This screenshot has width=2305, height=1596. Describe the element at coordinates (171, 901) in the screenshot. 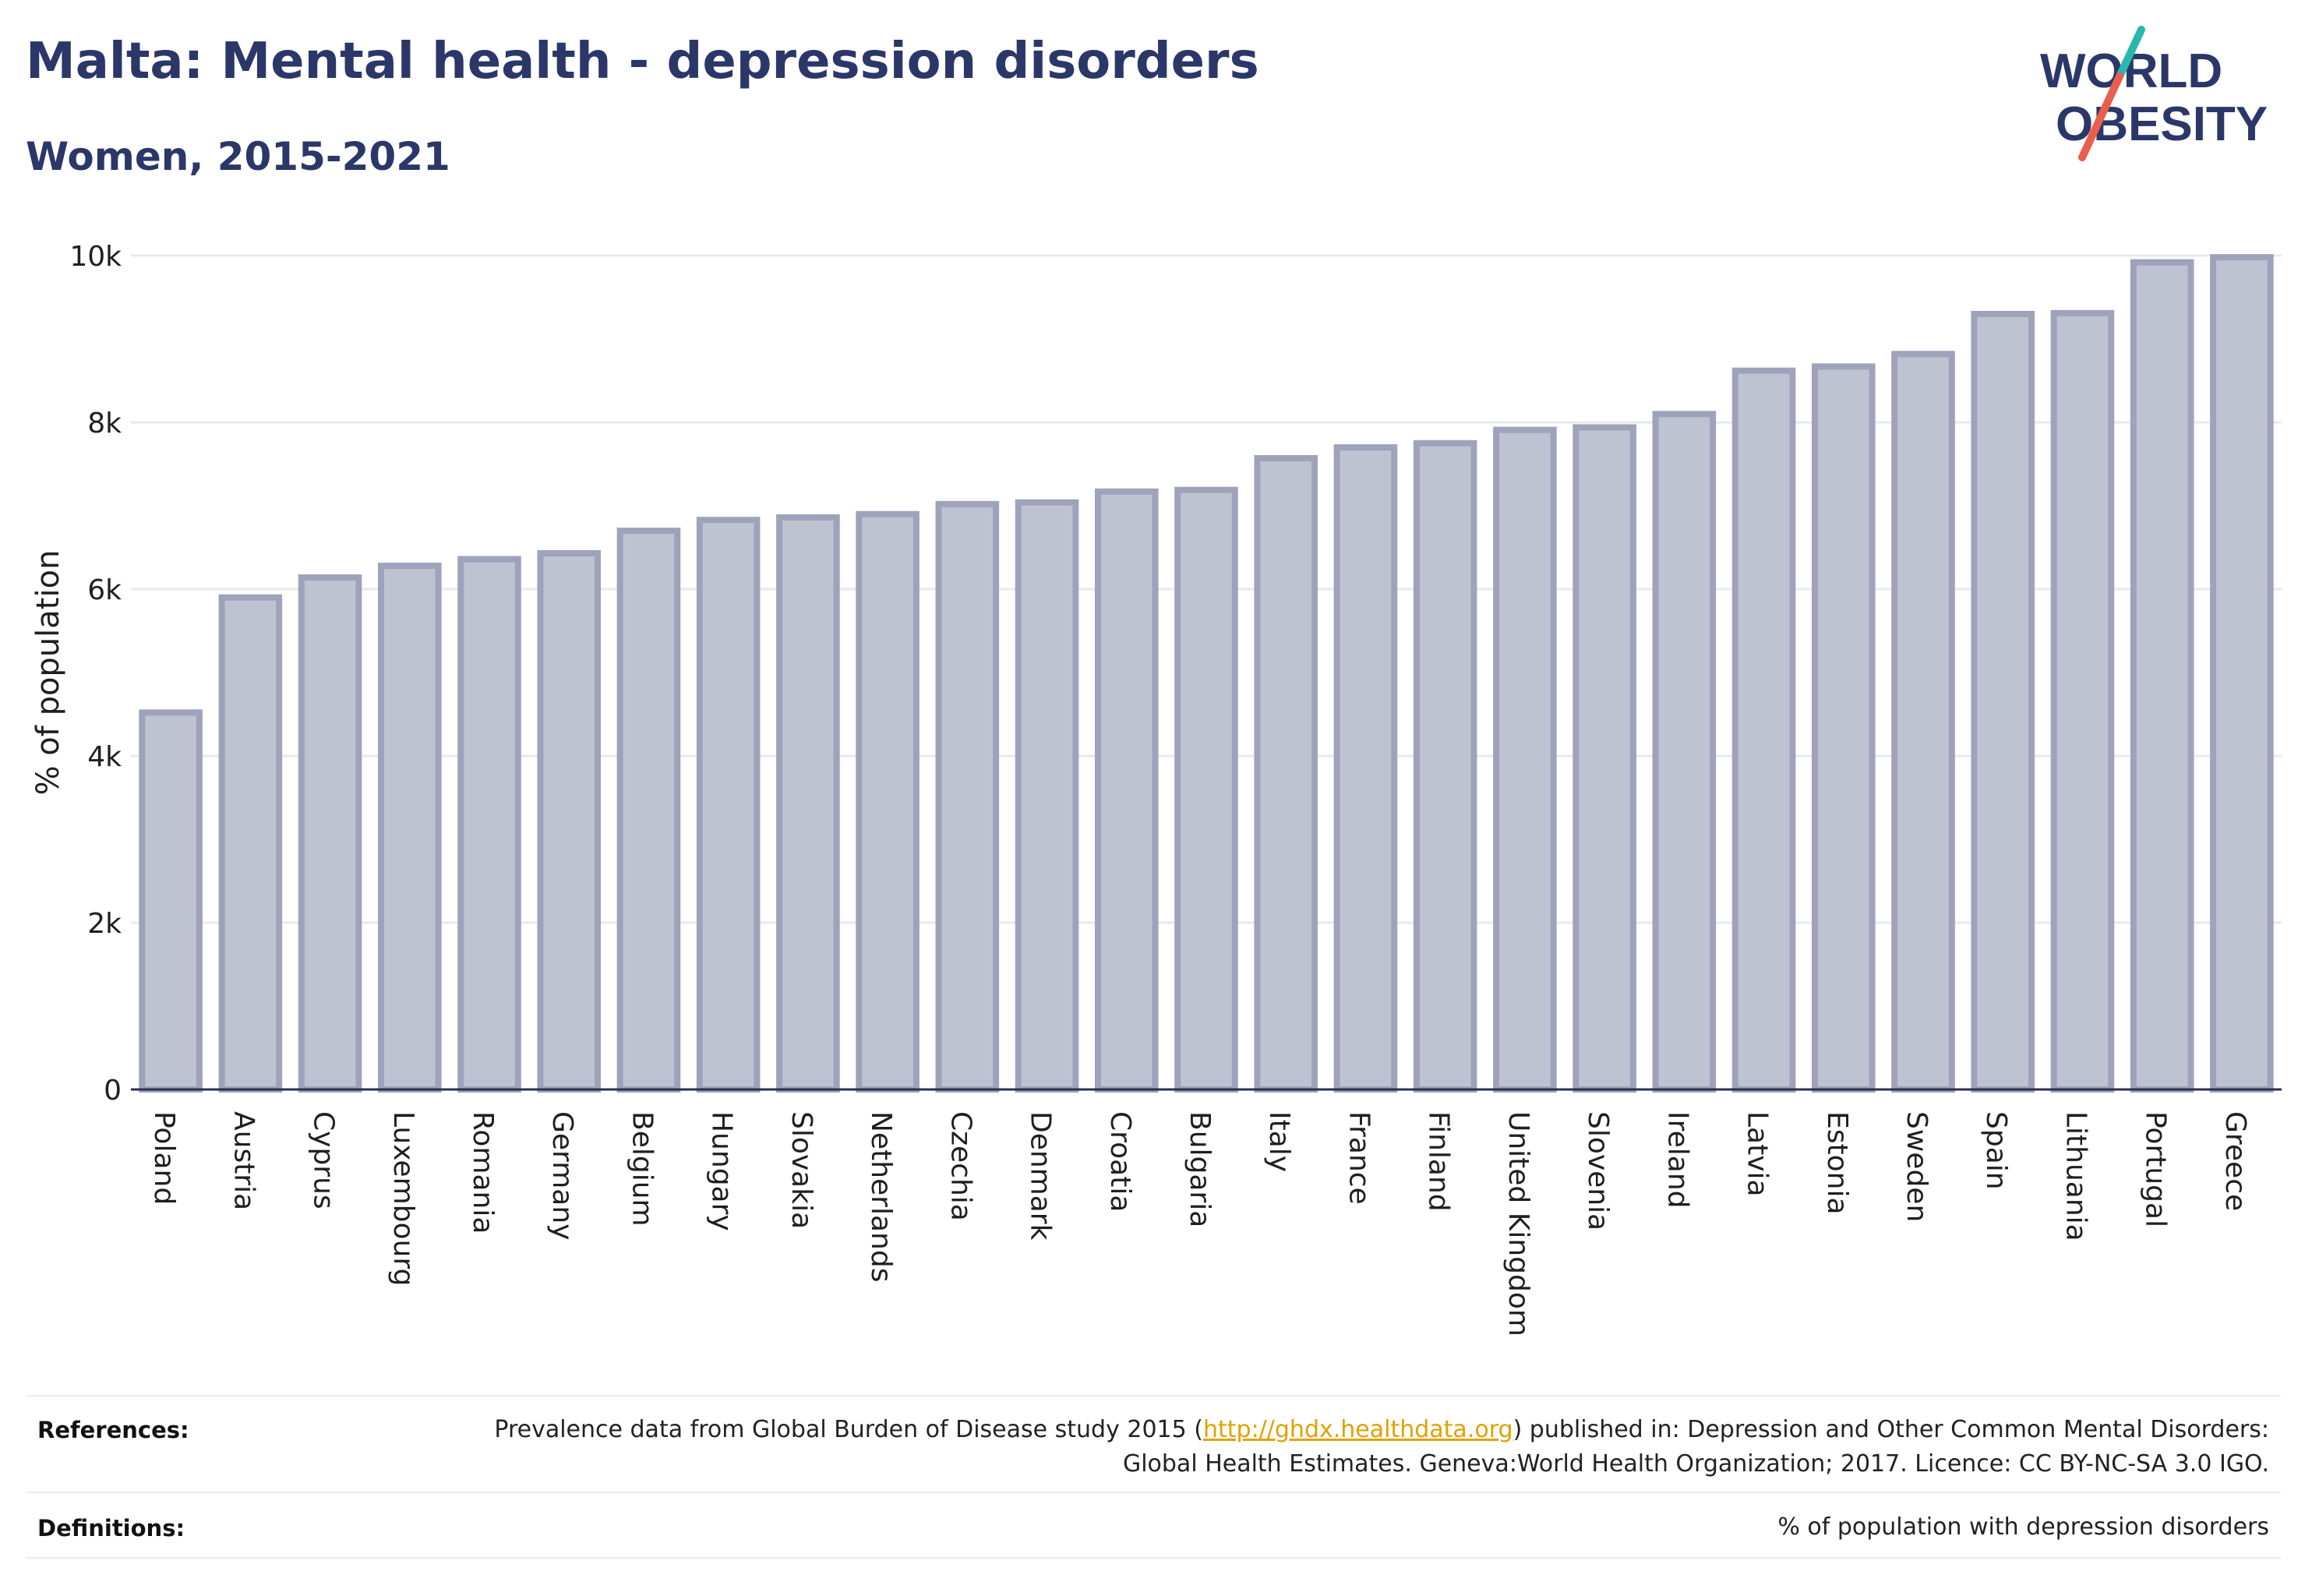

I see `bar-poland` at that location.